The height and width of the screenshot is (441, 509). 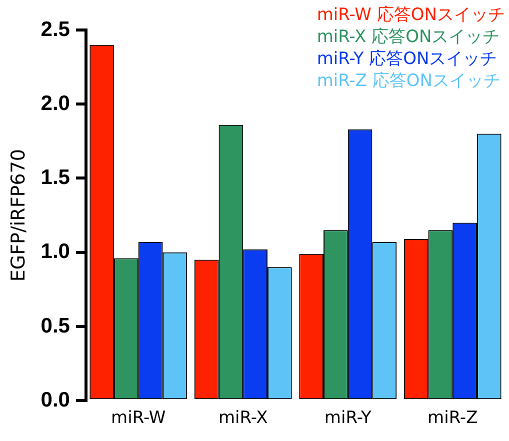 What do you see at coordinates (243, 418) in the screenshot?
I see `x-tick-label: miR-X` at bounding box center [243, 418].